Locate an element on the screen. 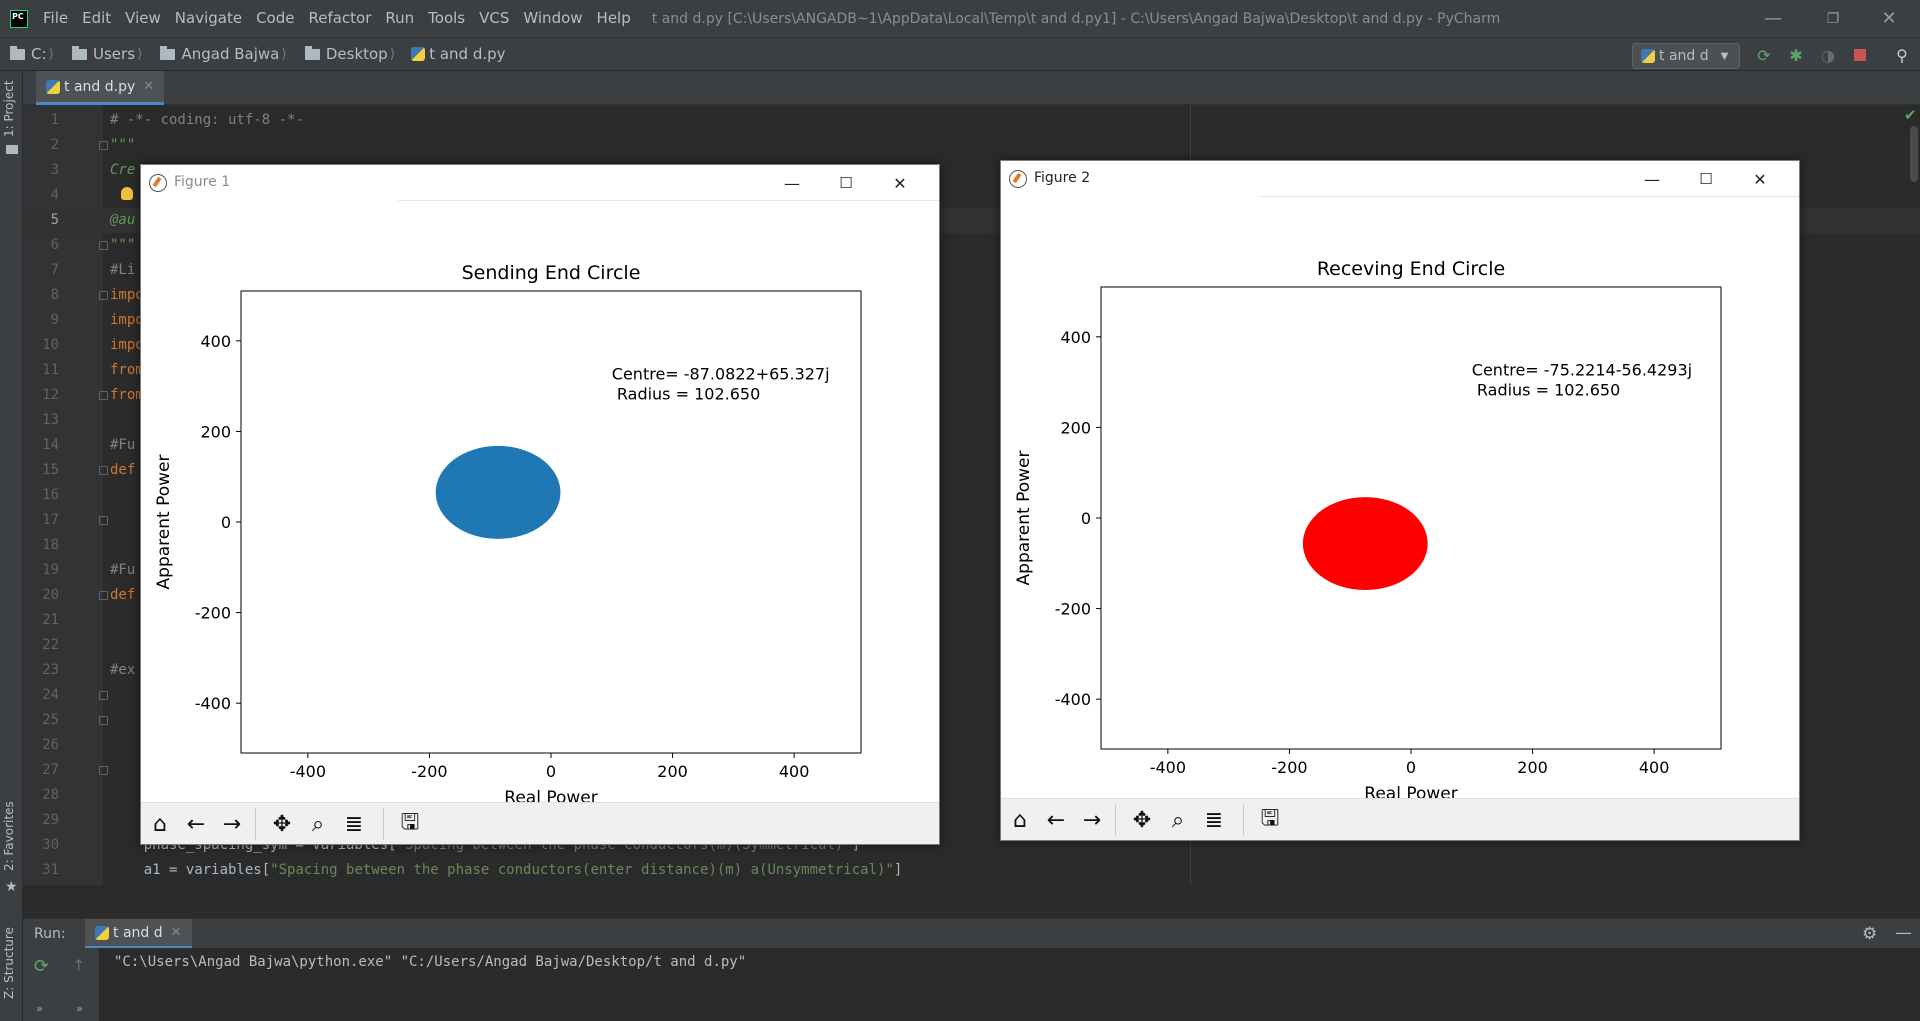 This screenshot has width=1920, height=1021. code-line: 2 """ is located at coordinates (971, 145).